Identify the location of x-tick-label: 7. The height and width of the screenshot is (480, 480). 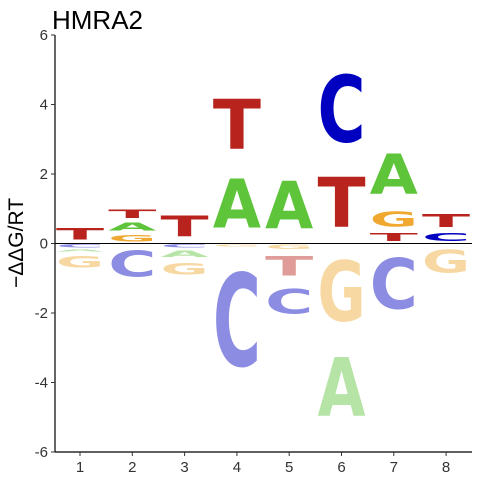
(394, 467).